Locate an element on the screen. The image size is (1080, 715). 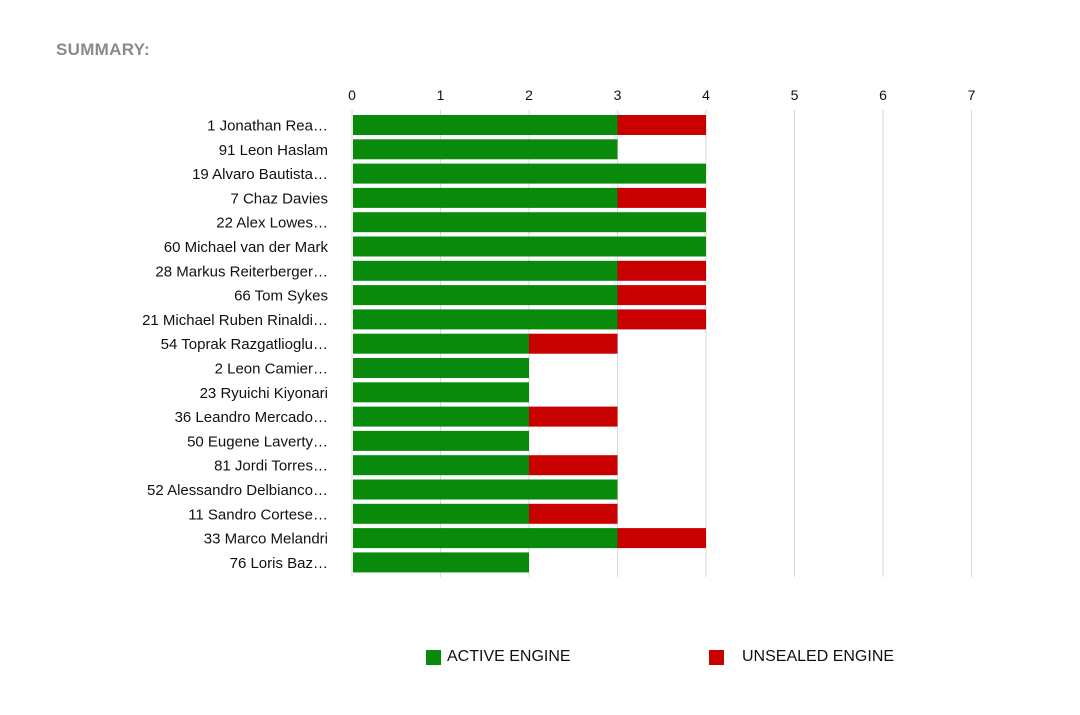
x-tick-label: 2 is located at coordinates (529, 95).